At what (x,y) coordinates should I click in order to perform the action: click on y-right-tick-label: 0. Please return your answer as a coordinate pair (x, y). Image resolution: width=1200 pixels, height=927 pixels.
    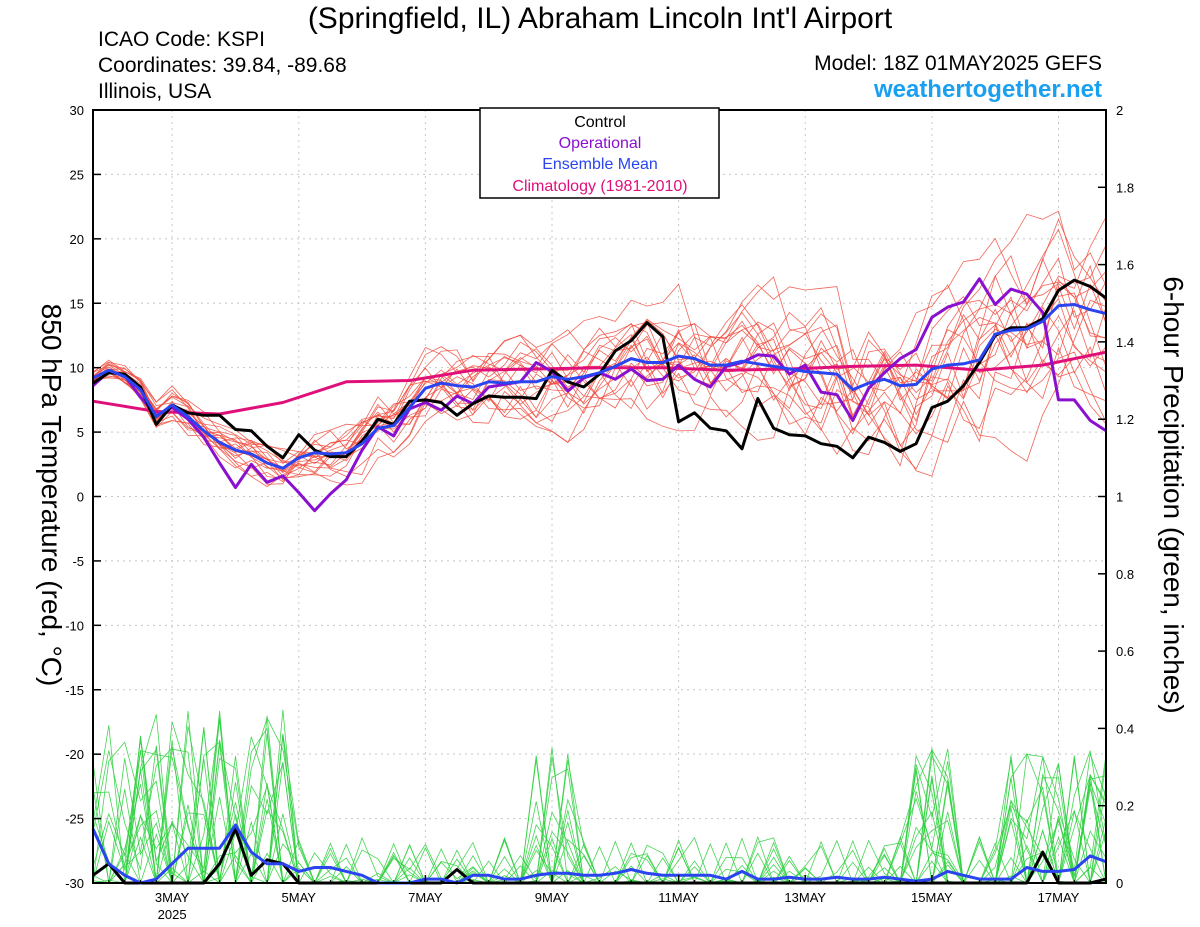
    Looking at the image, I should click on (1119, 883).